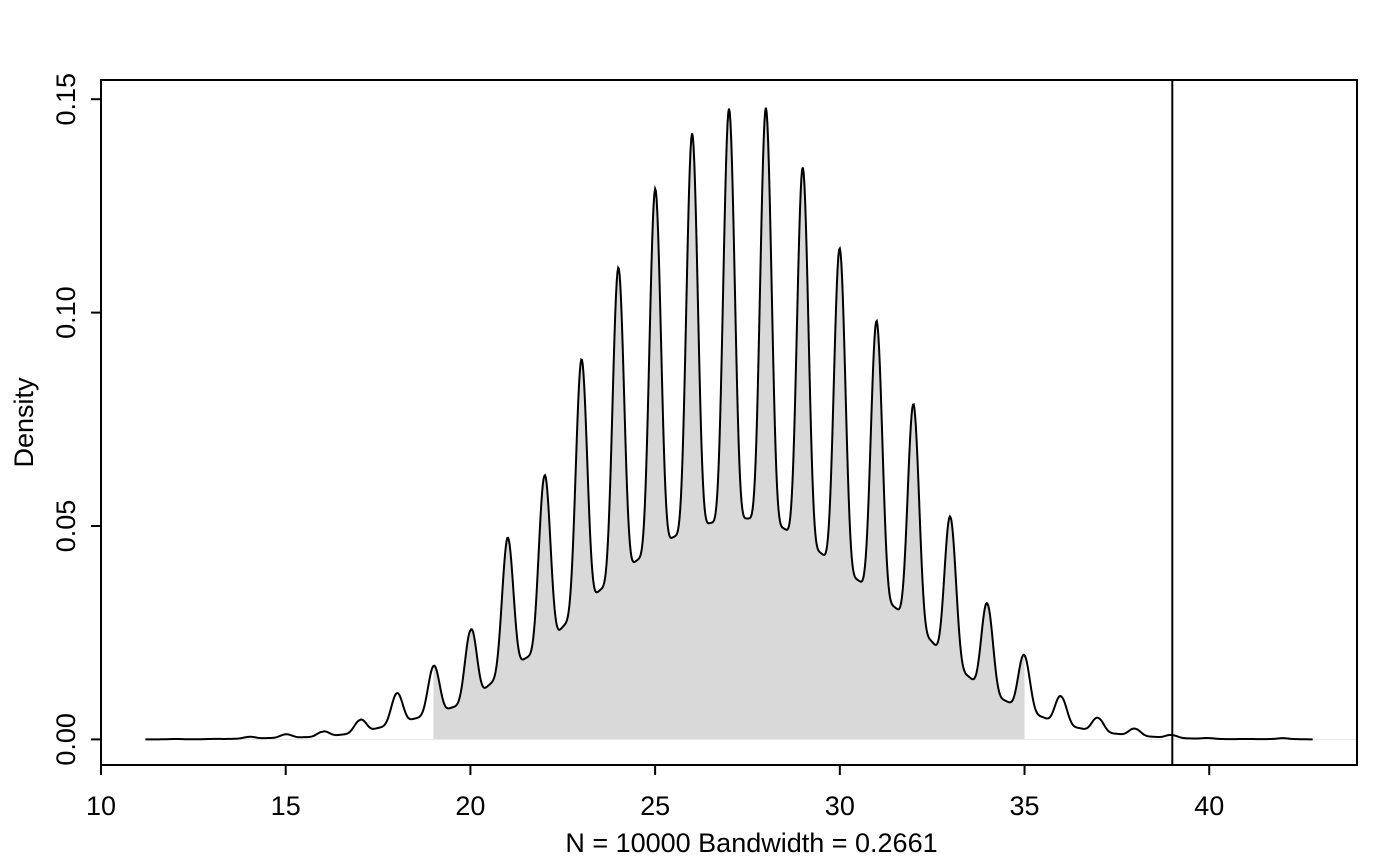 The width and height of the screenshot is (1400, 865). What do you see at coordinates (66, 312) in the screenshot?
I see `y-tick-label: 0.10` at bounding box center [66, 312].